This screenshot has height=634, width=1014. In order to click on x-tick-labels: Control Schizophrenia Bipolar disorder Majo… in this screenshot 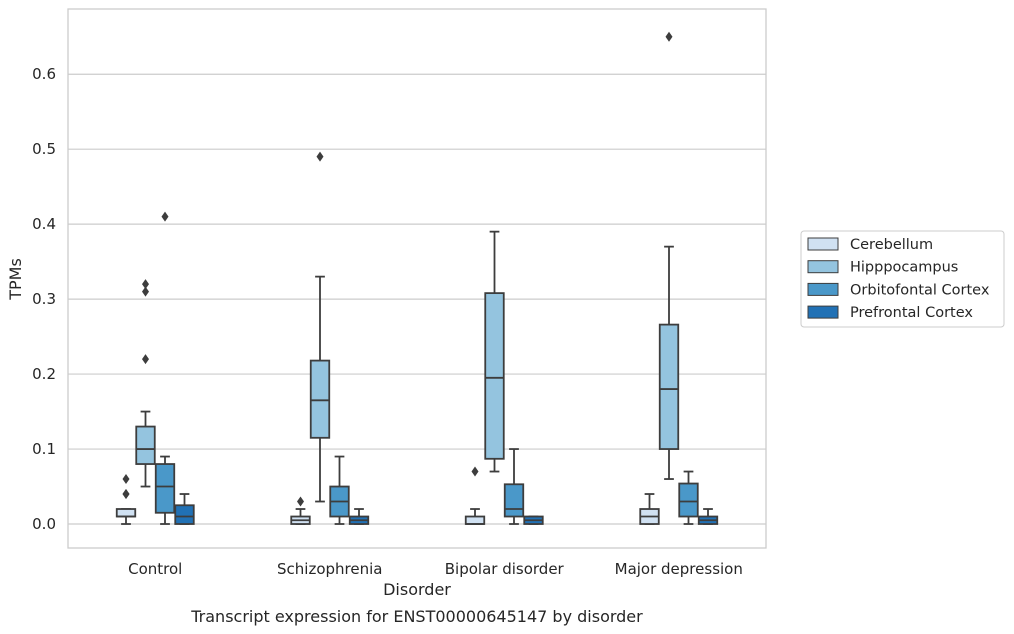, I will do `click(435, 569)`.